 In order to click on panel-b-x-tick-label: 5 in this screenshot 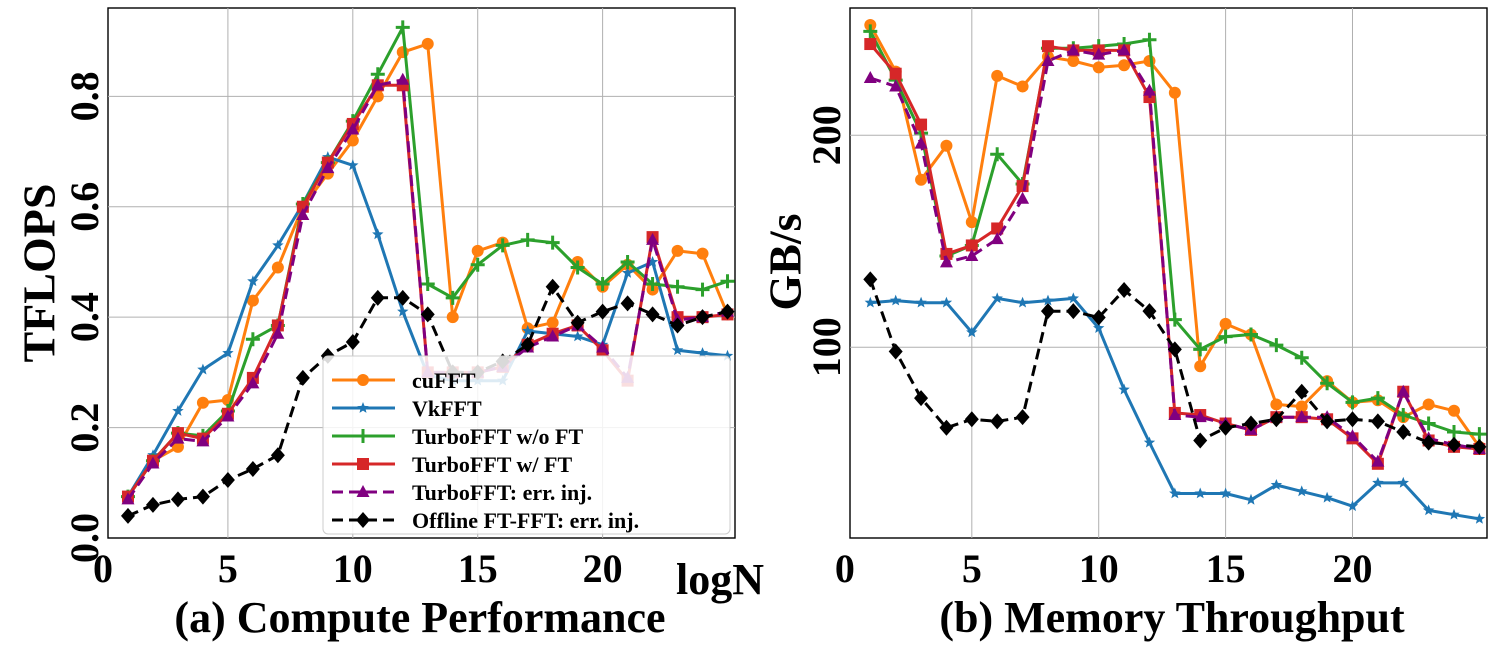, I will do `click(972, 568)`.